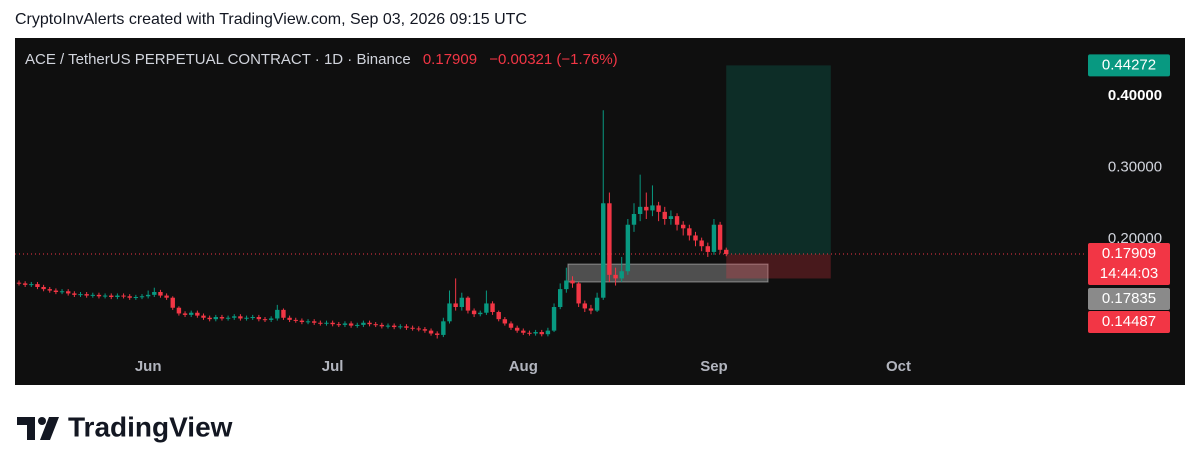 This screenshot has width=1199, height=475. I want to click on stop-label: 0.14487, so click(1129, 321).